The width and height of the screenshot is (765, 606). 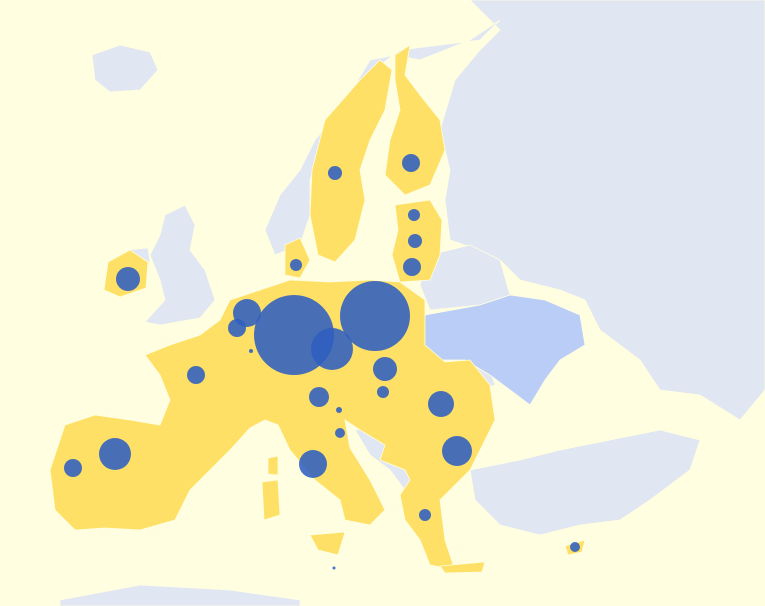 What do you see at coordinates (462, 567) in the screenshot?
I see `crete` at bounding box center [462, 567].